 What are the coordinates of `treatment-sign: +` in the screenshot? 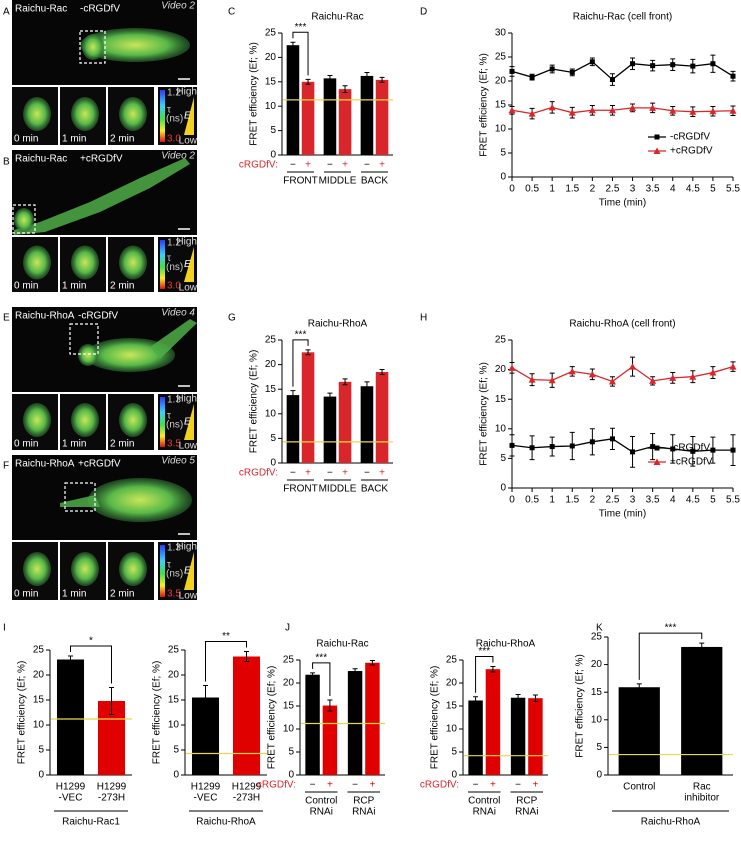 It's located at (345, 165).